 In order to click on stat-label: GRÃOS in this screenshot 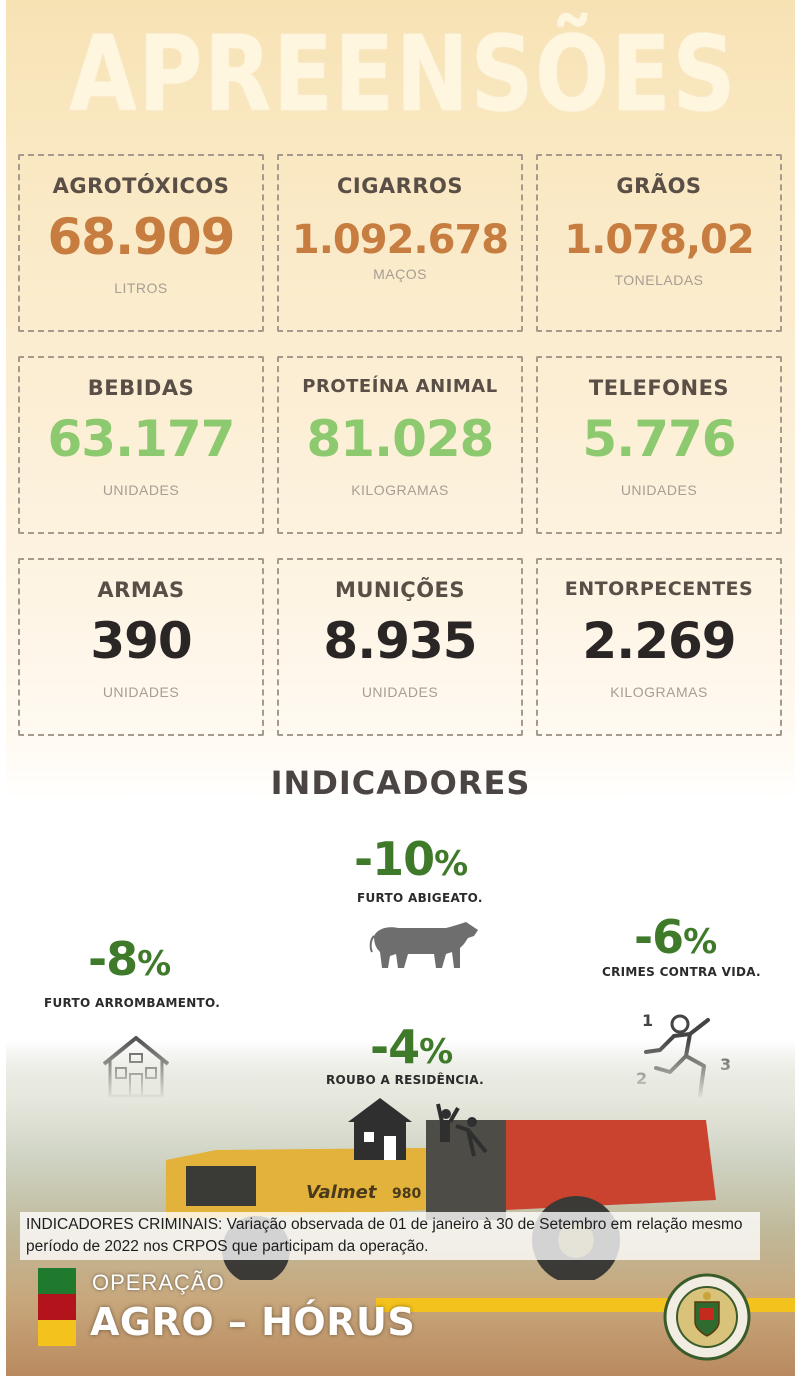, I will do `click(659, 186)`.